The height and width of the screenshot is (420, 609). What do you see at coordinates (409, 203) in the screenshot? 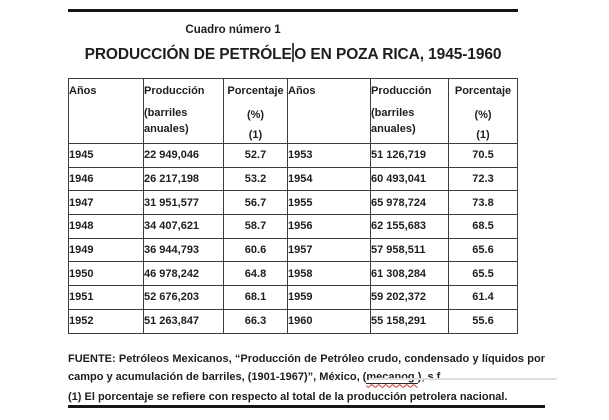
I see `production-cell: 65 978,724` at bounding box center [409, 203].